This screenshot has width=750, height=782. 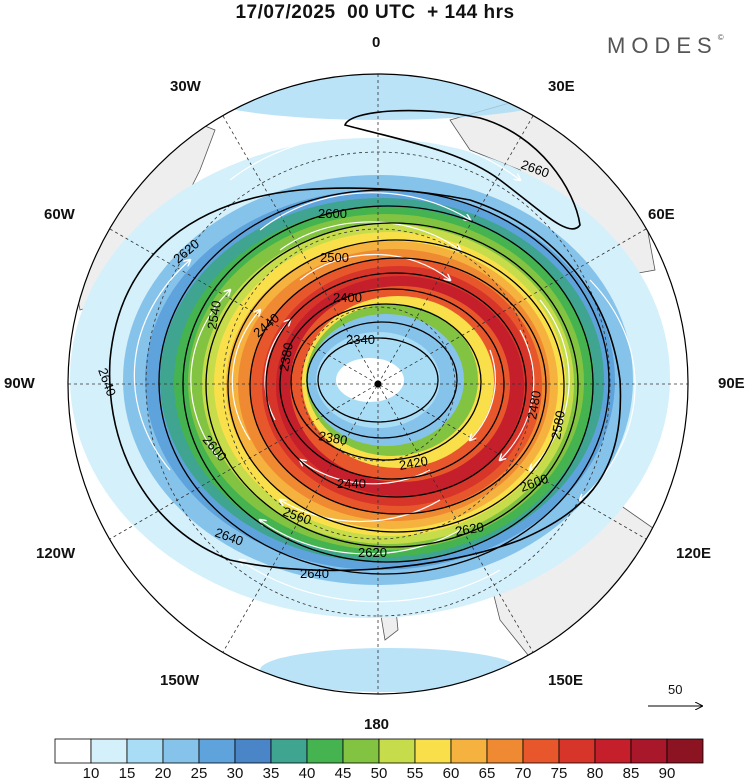 What do you see at coordinates (334, 257) in the screenshot?
I see `contour-label: 2500` at bounding box center [334, 257].